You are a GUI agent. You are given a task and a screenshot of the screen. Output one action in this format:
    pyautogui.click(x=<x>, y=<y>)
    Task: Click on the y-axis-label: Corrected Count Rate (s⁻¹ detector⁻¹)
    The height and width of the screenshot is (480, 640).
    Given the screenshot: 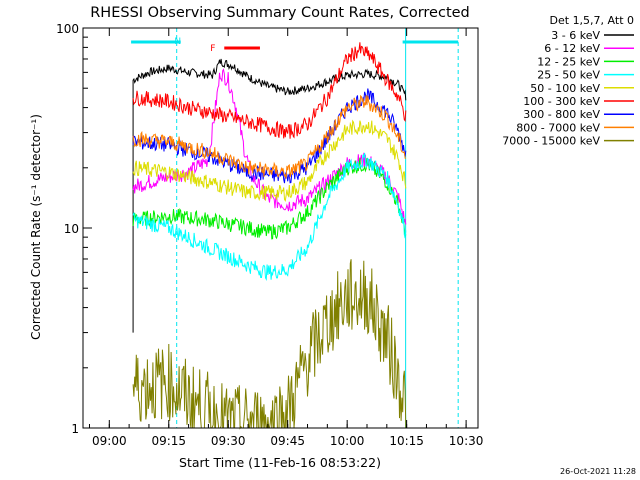 What is the action you would take?
    pyautogui.click(x=36, y=227)
    